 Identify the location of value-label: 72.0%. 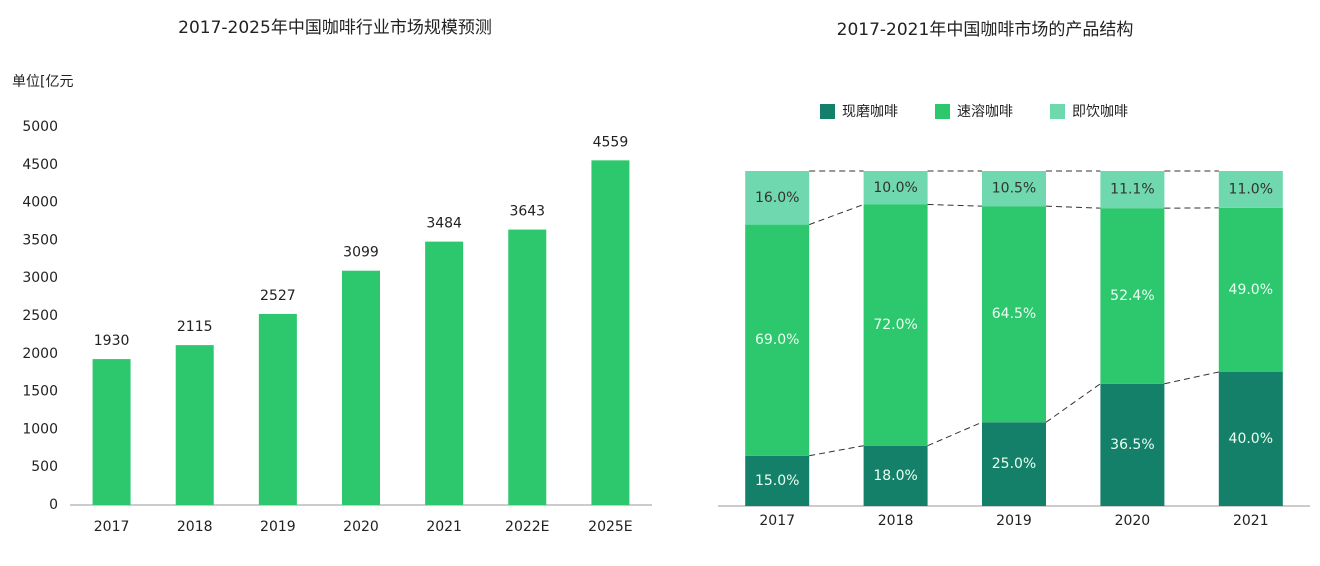
(895, 325).